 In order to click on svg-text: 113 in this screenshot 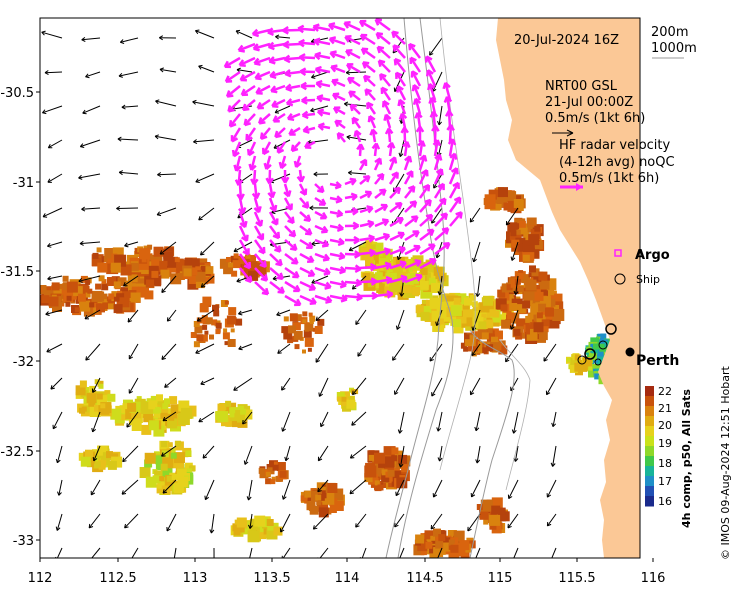, I will do `click(195, 578)`.